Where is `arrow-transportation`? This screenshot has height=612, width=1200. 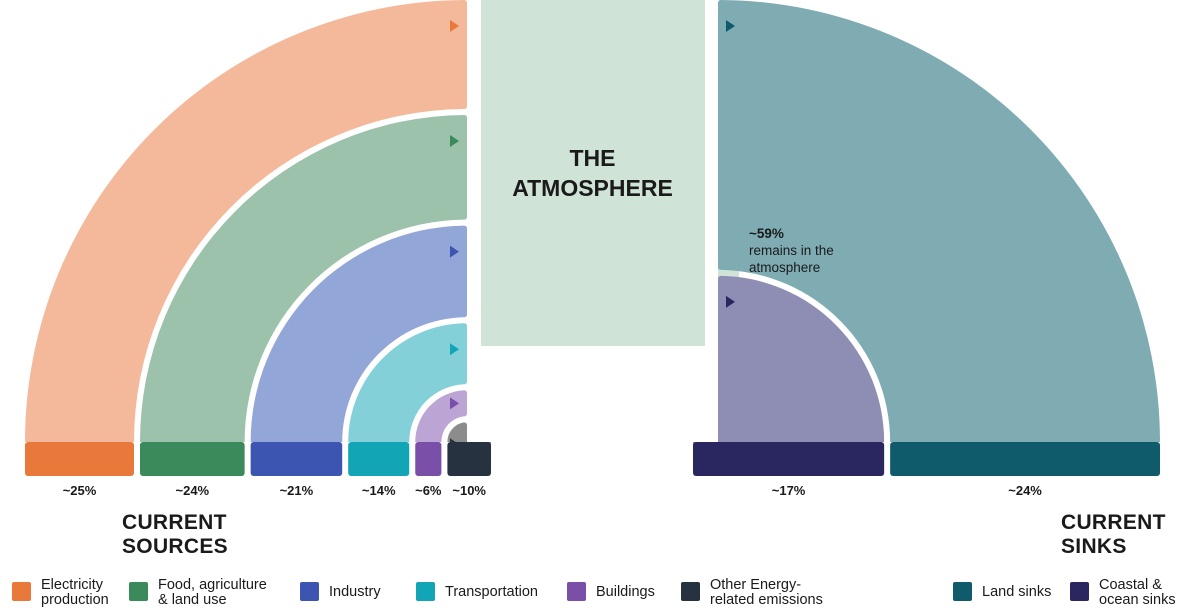 arrow-transportation is located at coordinates (454, 349).